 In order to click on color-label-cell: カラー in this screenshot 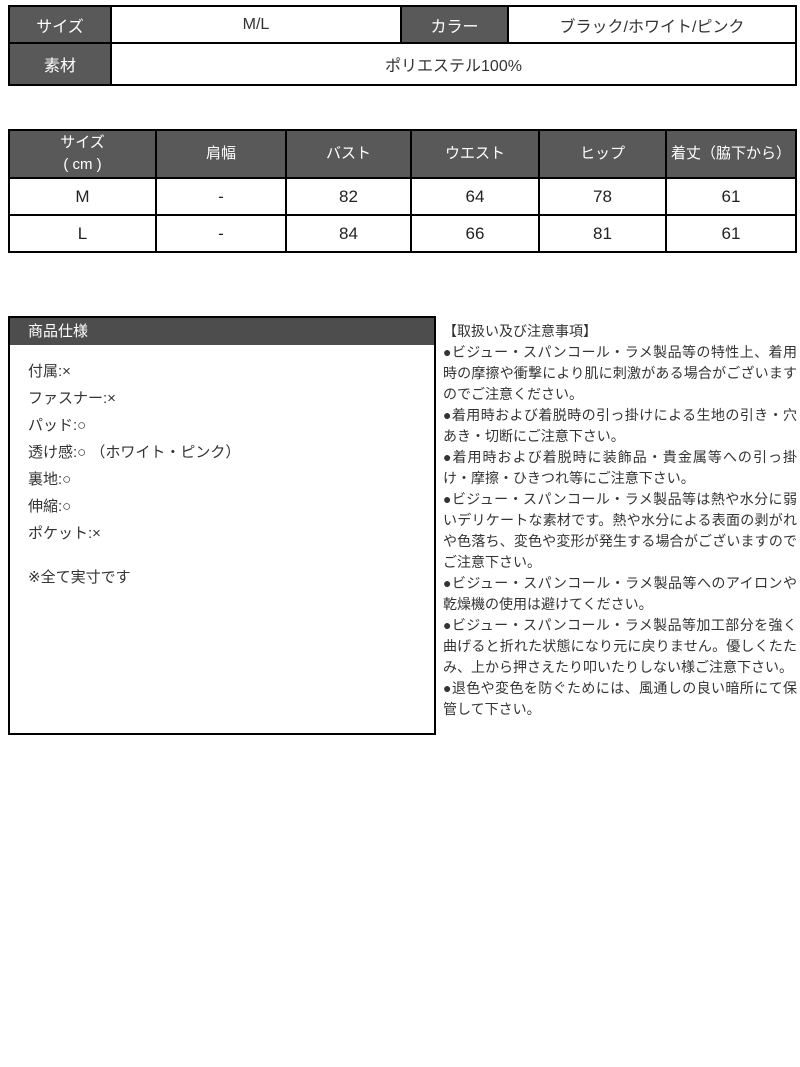, I will do `click(454, 24)`.